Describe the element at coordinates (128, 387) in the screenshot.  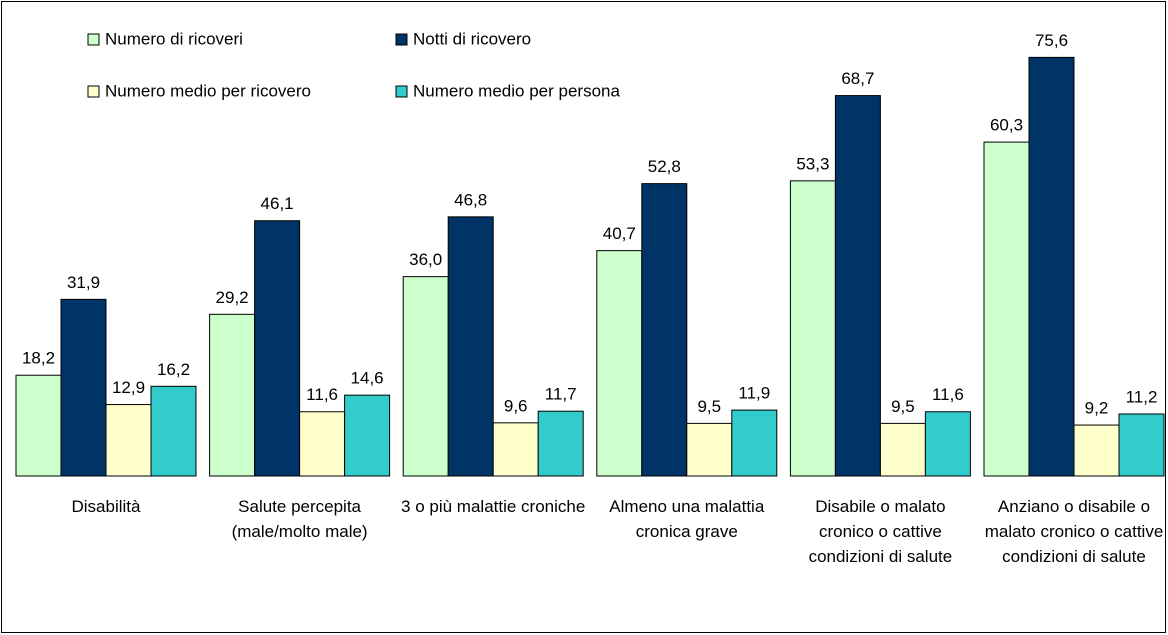
I see `data-label: 12,9` at that location.